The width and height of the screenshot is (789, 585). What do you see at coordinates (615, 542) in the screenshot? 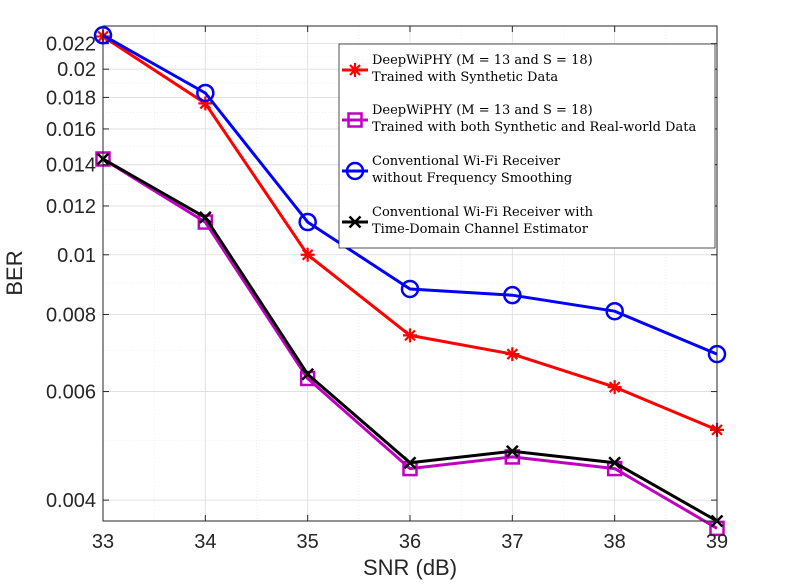
I see `x-tick-label: 38` at bounding box center [615, 542].